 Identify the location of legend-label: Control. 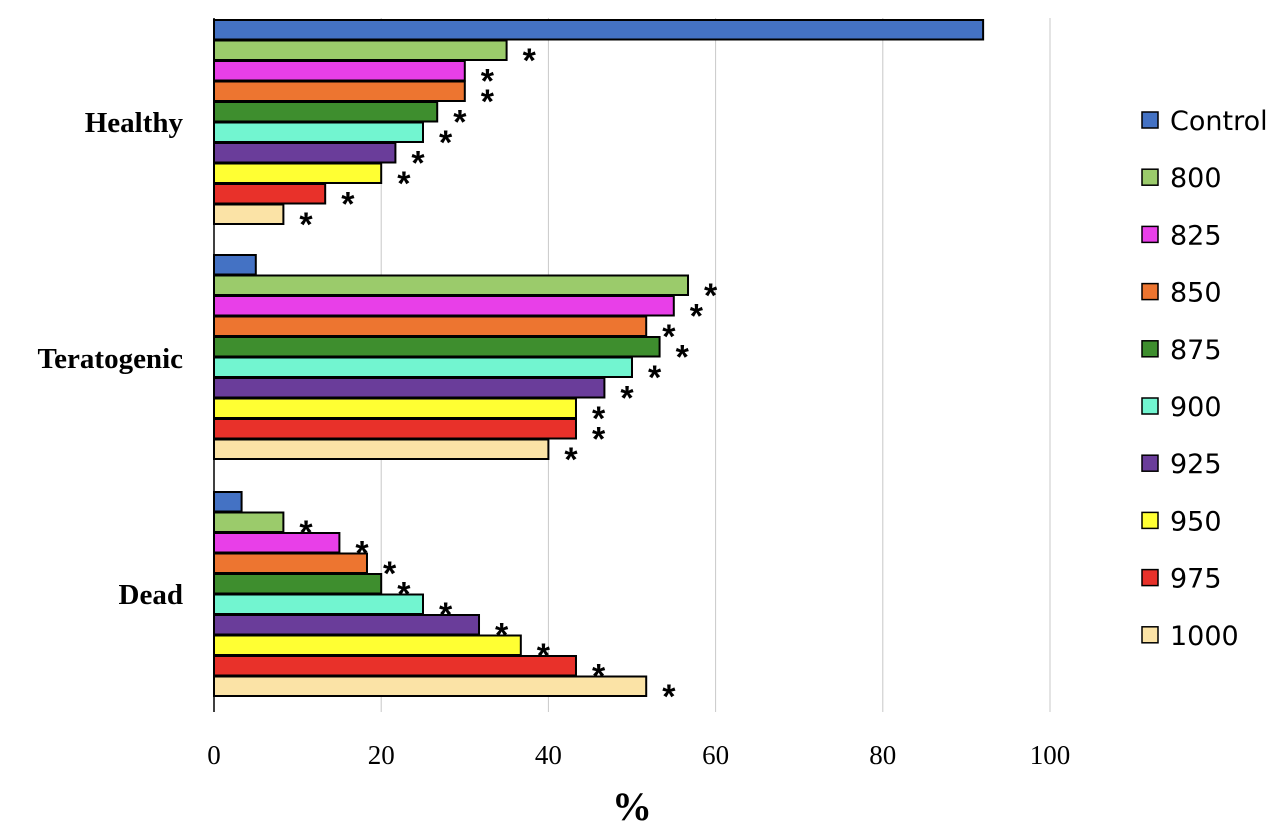
(1219, 121).